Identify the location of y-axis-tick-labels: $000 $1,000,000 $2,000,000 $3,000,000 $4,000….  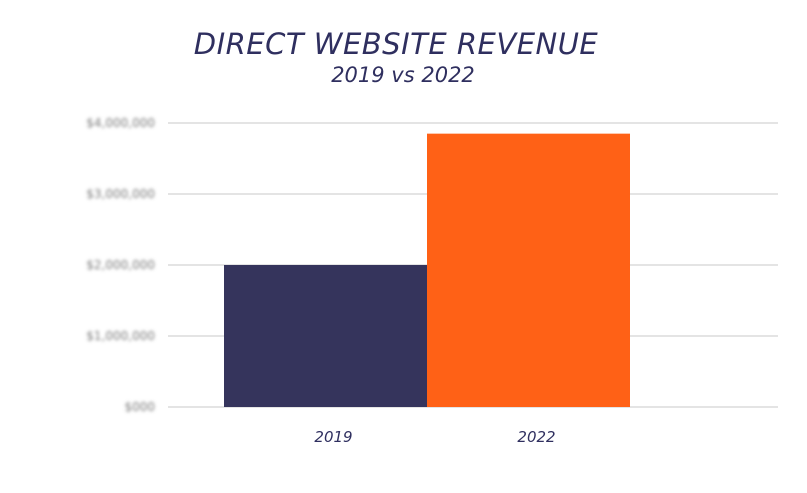
(120, 265).